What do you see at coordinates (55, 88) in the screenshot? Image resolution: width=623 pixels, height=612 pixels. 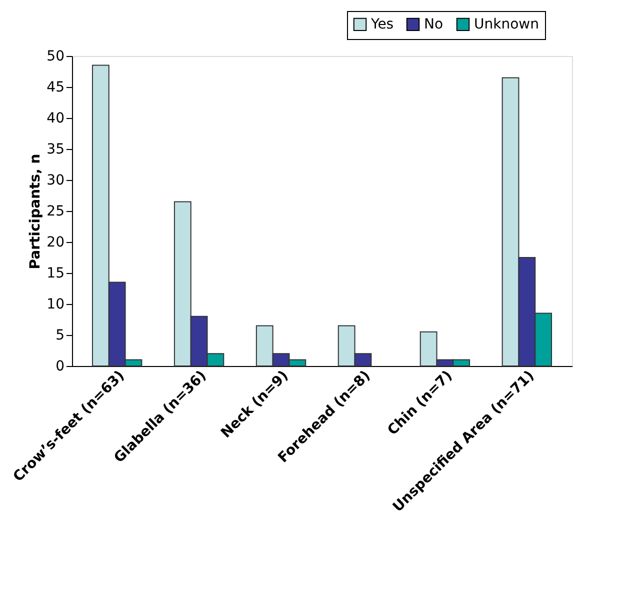 I see `y-tick-label: 45` at bounding box center [55, 88].